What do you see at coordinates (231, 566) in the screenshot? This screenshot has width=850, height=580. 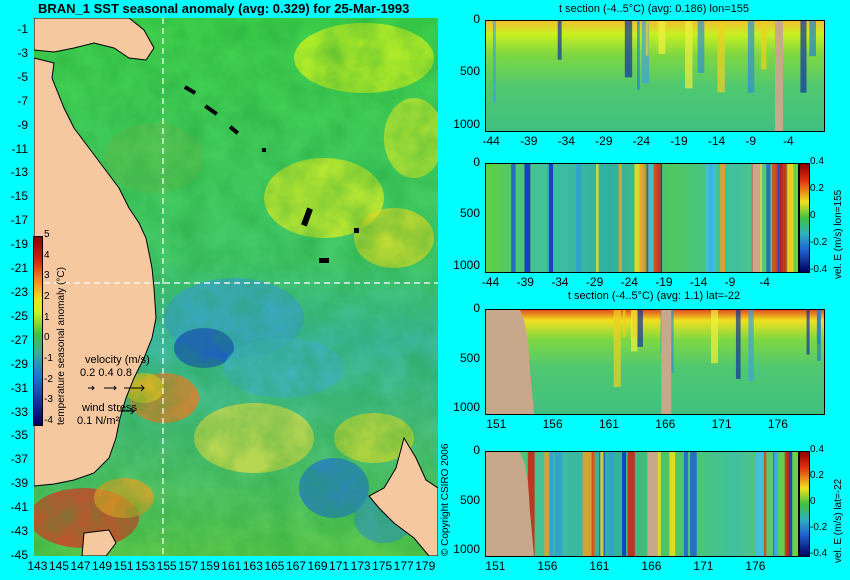 I see `map-x-tick: 161` at bounding box center [231, 566].